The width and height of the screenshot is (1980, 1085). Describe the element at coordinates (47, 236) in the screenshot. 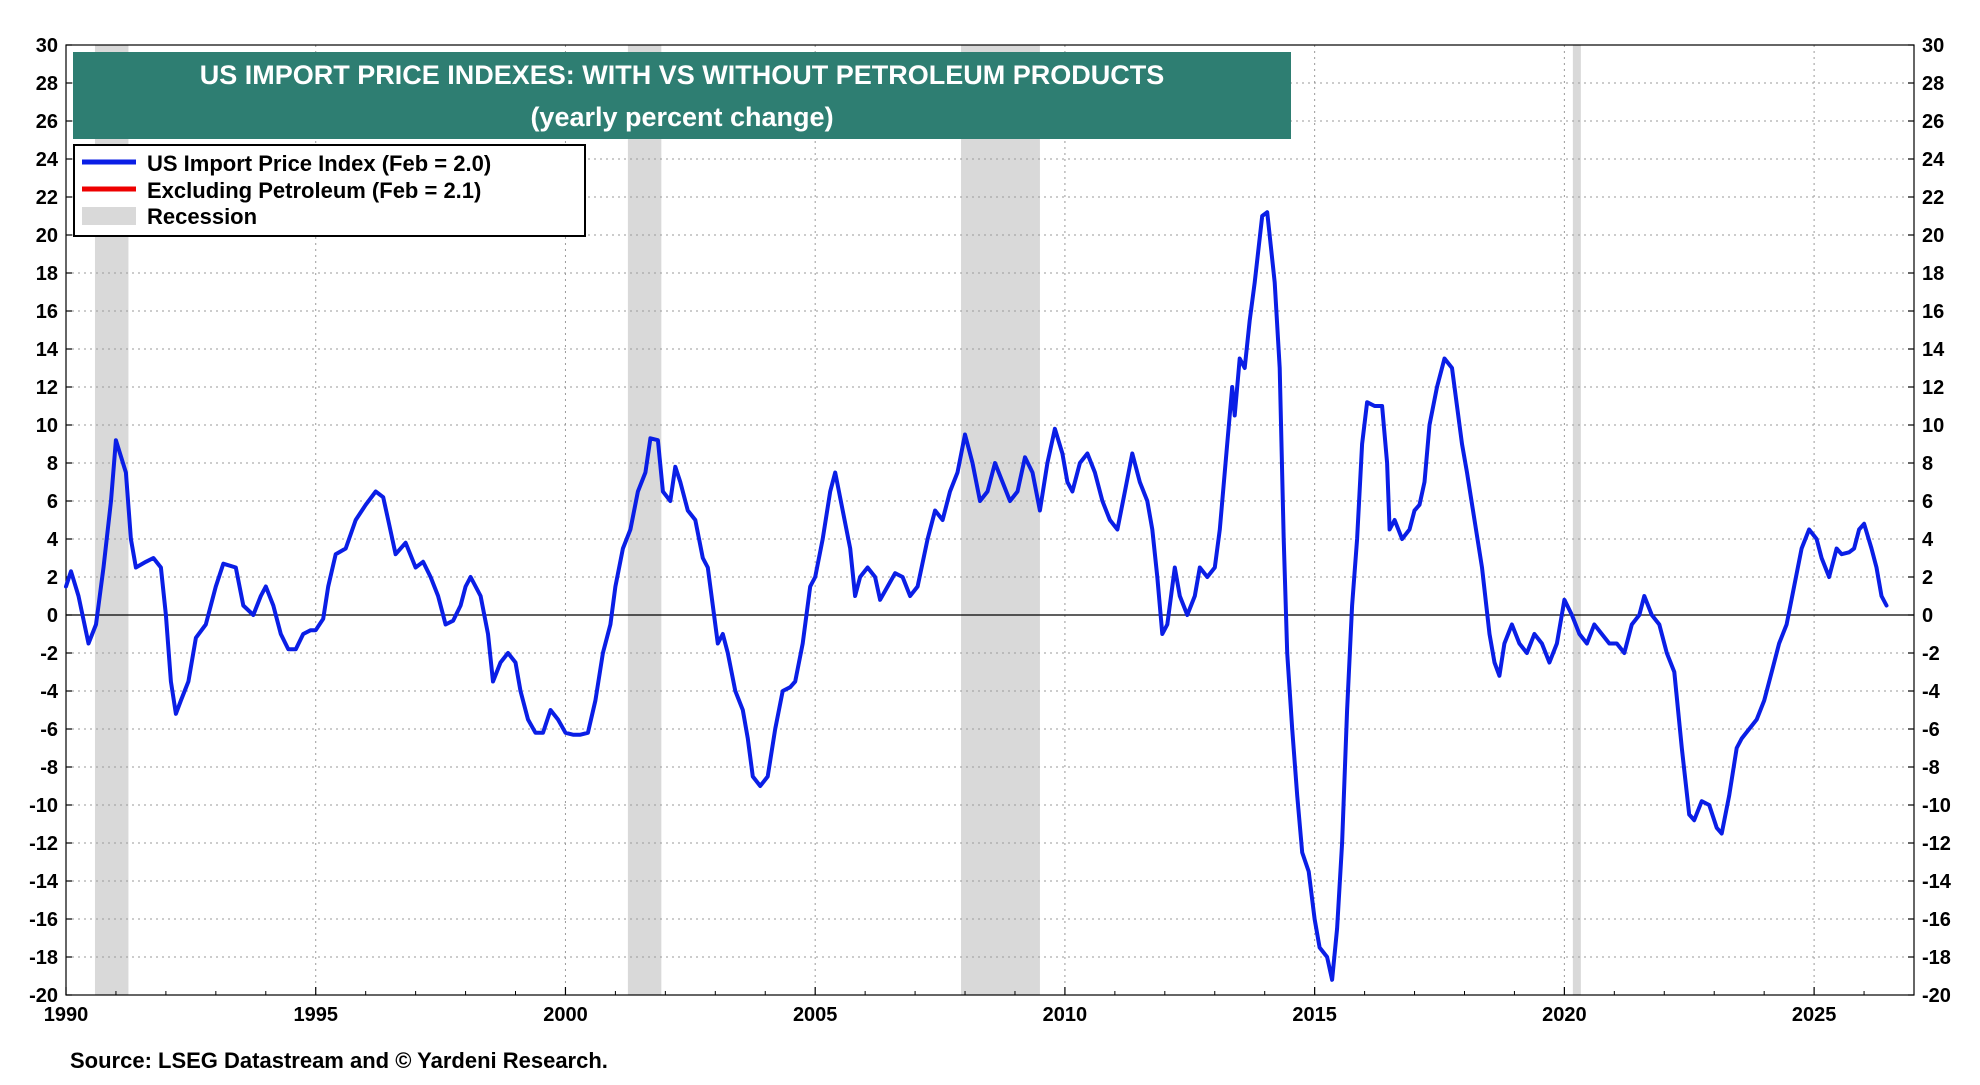

I see `y-tick-label-left-20: 20` at that location.